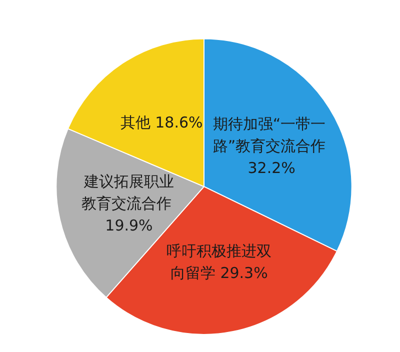 This screenshot has width=400, height=352. Describe the element at coordinates (129, 192) in the screenshot. I see `slice-label: 建议拓展职业教育交流合作` at that location.